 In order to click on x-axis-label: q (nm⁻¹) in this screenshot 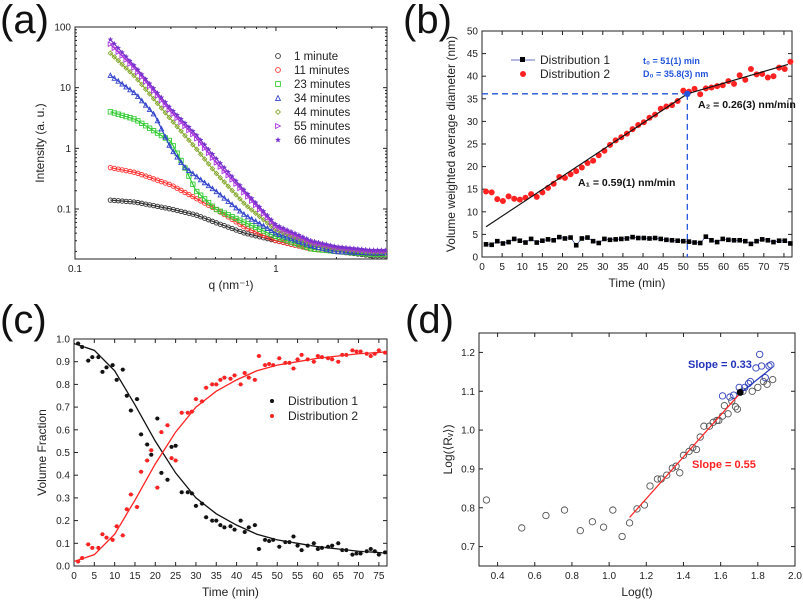, I will do `click(231, 285)`.